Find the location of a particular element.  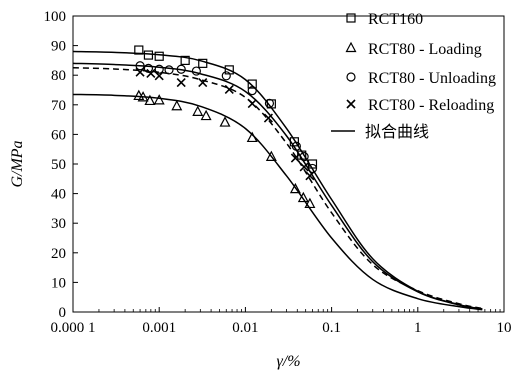

x-tick-label: 0.001 is located at coordinates (159, 328).